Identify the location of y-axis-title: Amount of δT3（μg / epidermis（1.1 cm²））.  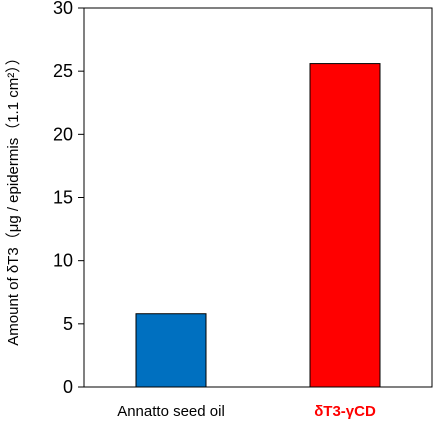
(13, 197).